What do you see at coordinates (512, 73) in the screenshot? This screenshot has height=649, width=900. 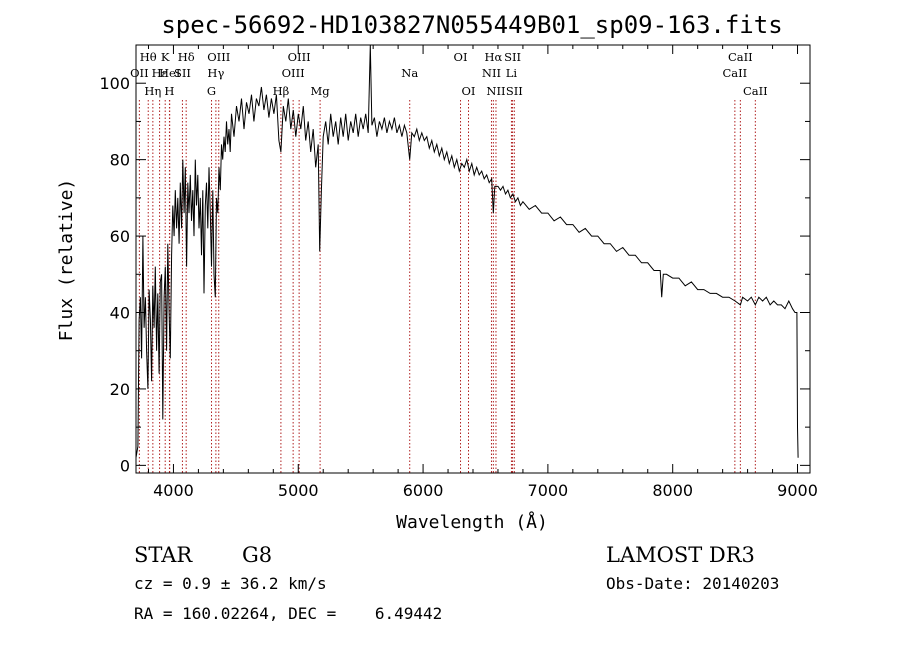 I see `line-marker-label: Li` at bounding box center [512, 73].